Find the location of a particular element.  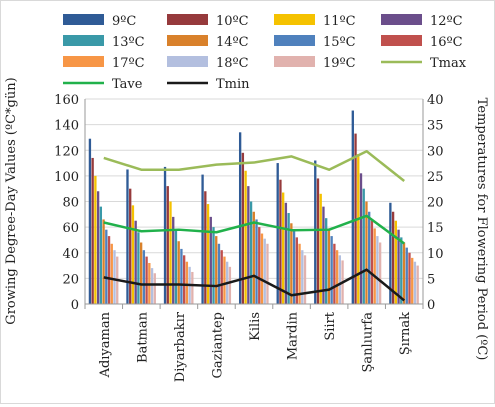

legend-label: Tmax is located at coordinates (448, 63).